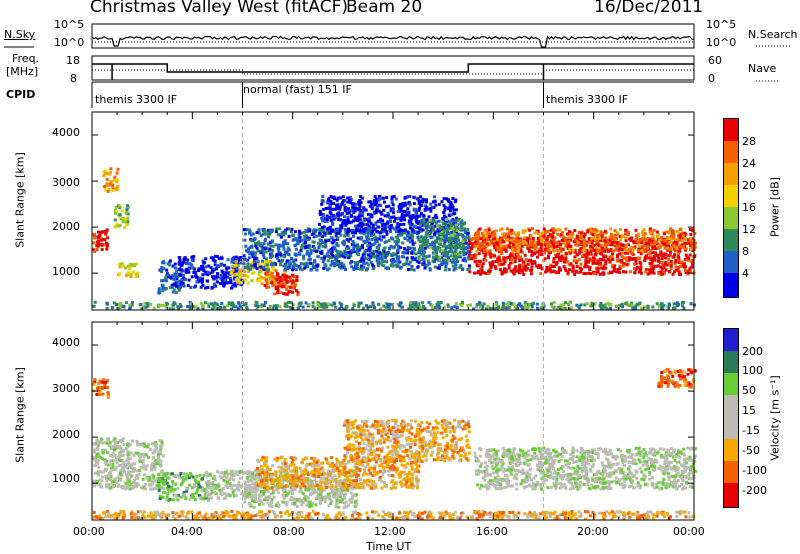 This screenshot has width=800, height=554. Describe the element at coordinates (384, 8) in the screenshot. I see `beam-label: Beam 20` at that location.